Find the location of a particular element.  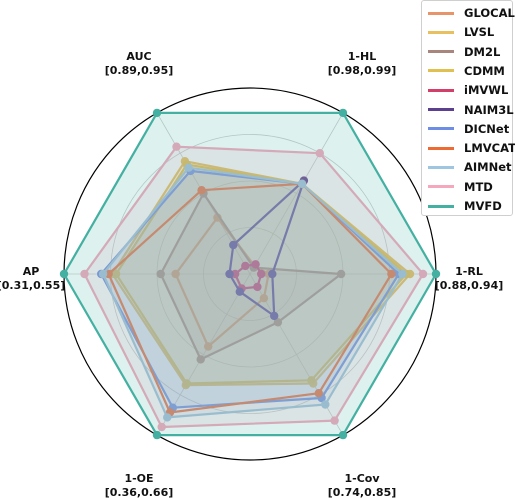

axis-label-1-RL: 1-RL [0.88,0.94] is located at coordinates (469, 278).